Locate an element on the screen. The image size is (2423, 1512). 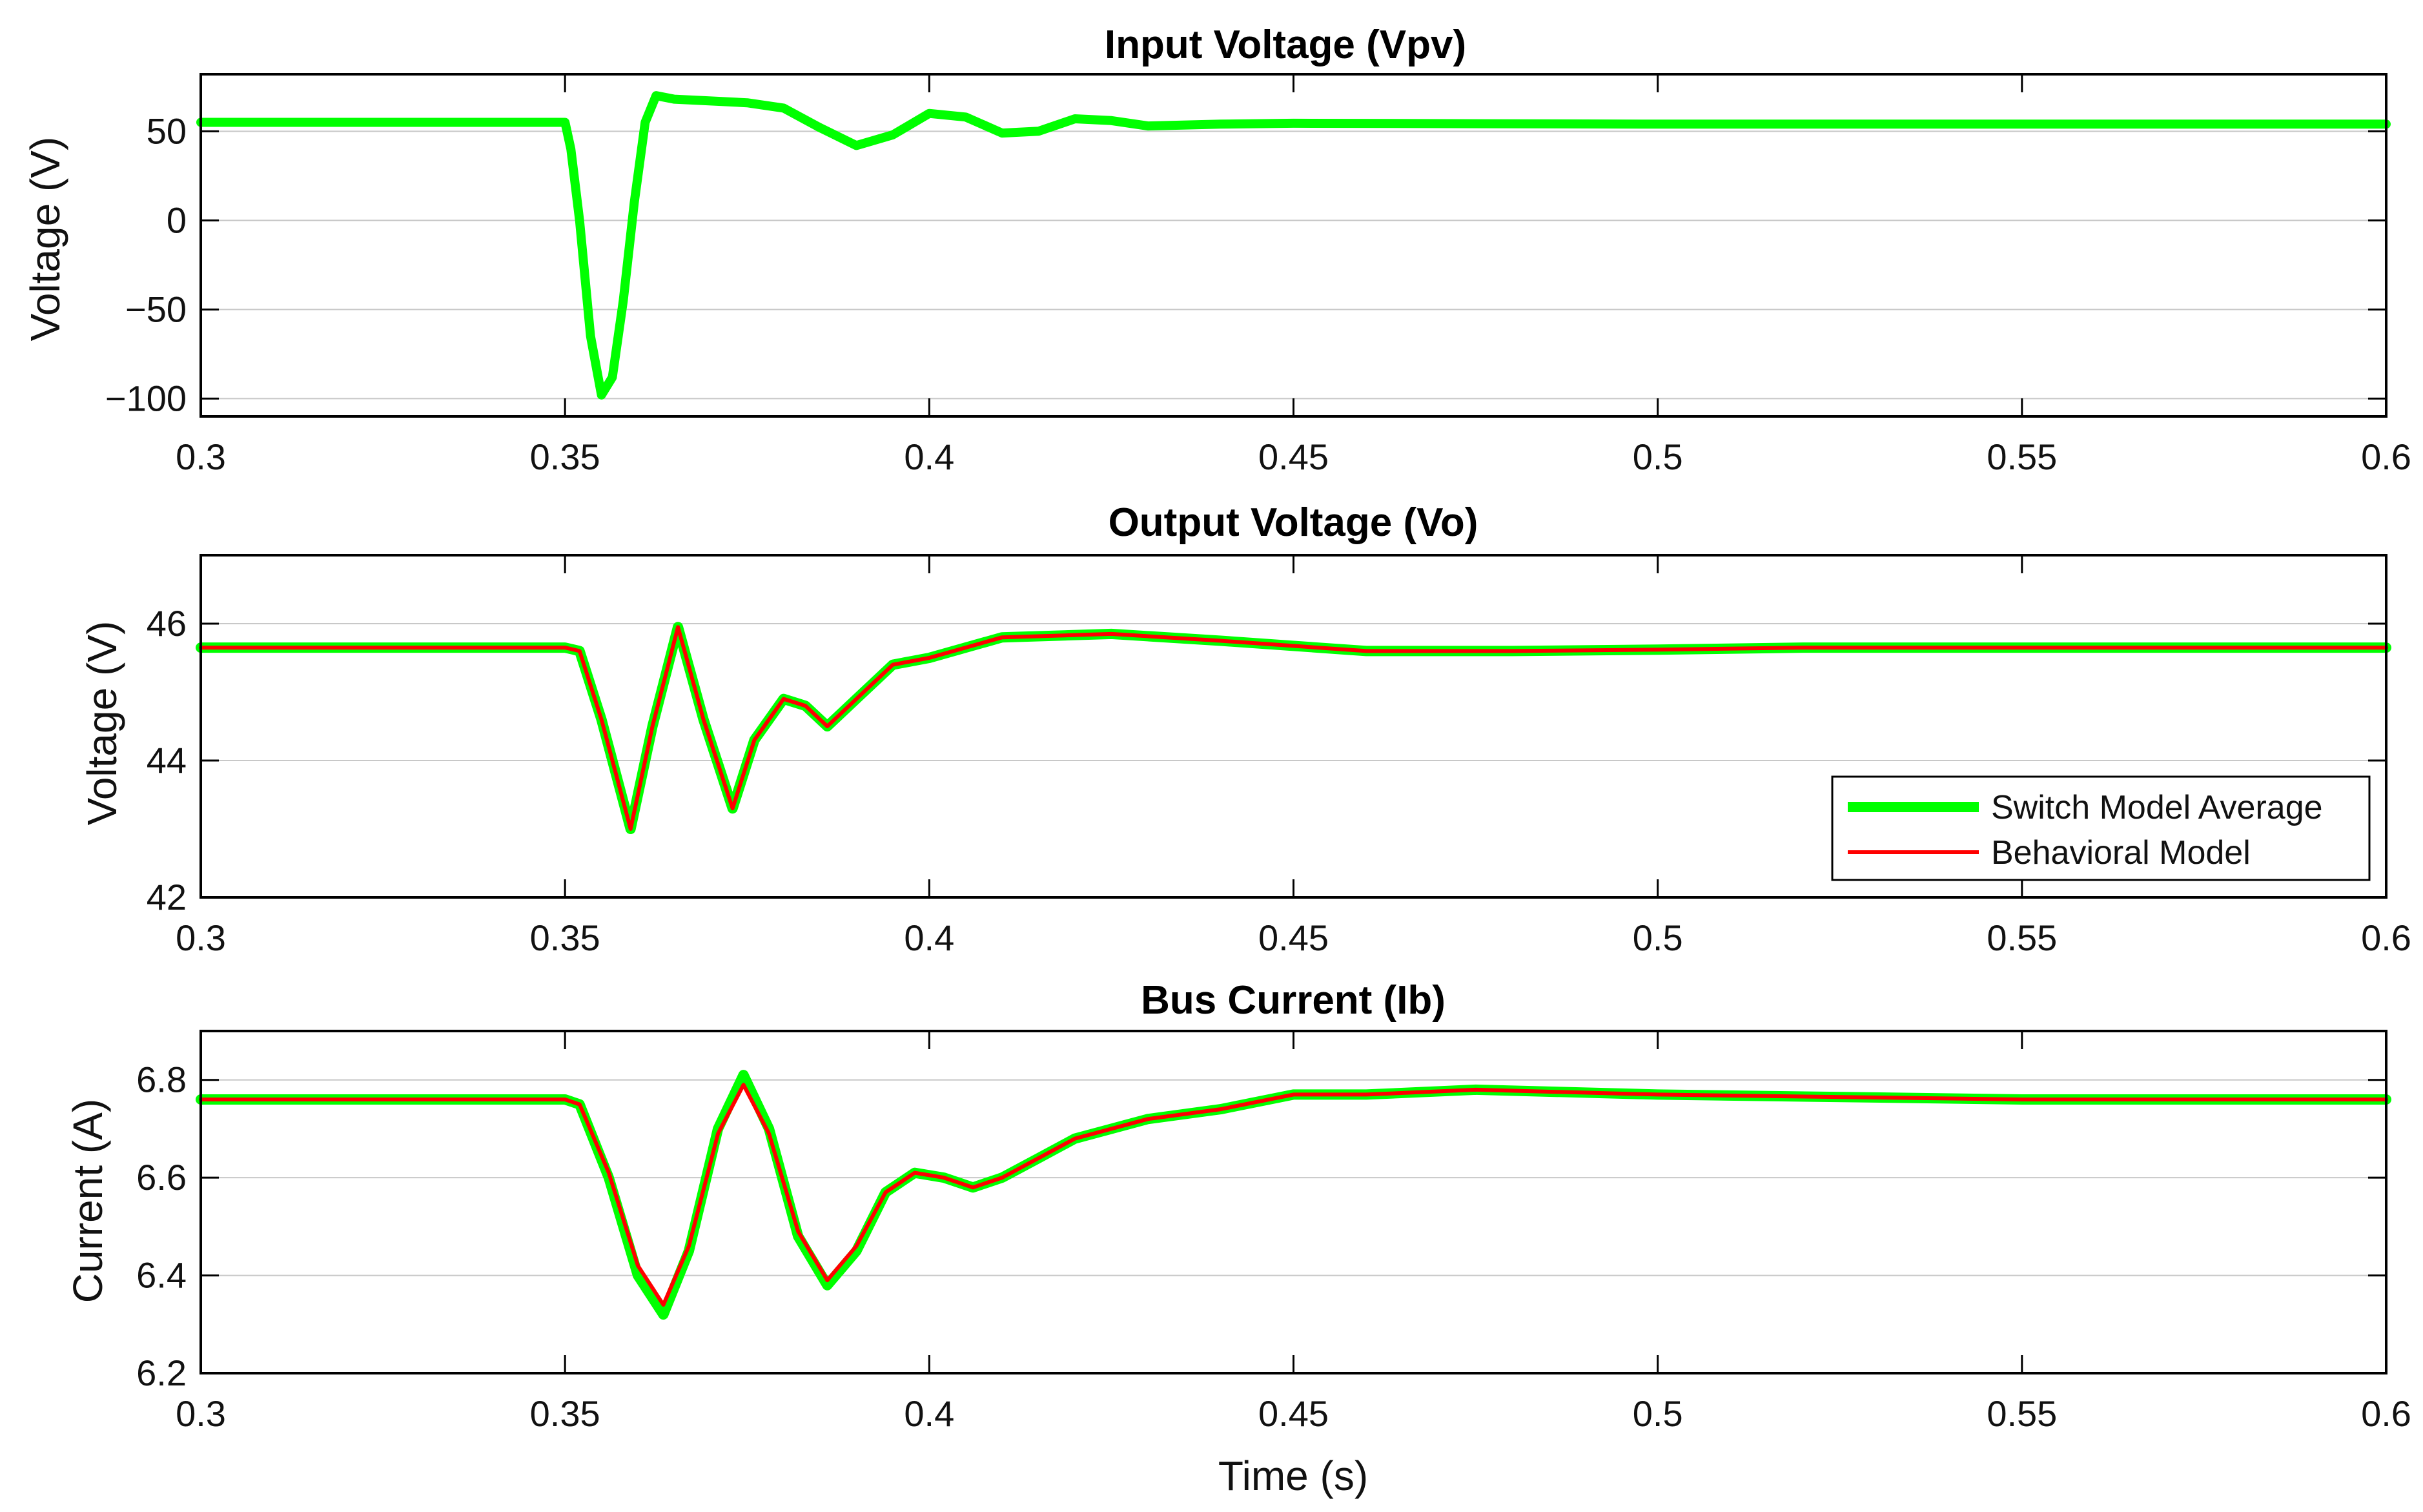
y-tick-label: 46 is located at coordinates (167, 623).